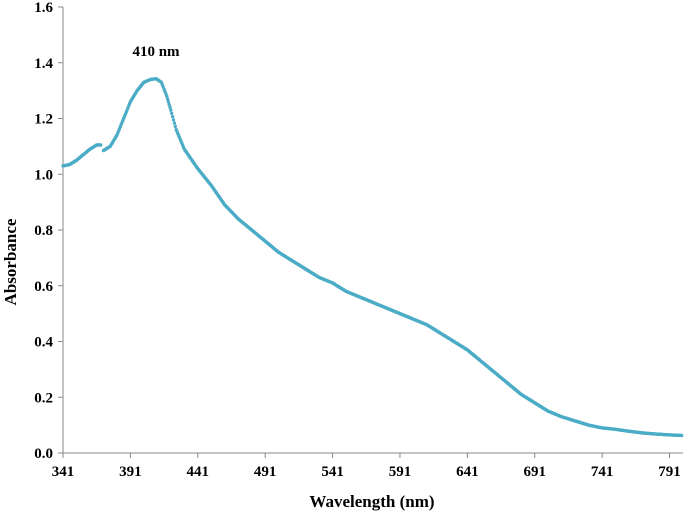 The width and height of the screenshot is (685, 517). What do you see at coordinates (669, 472) in the screenshot?
I see `x-tick-label: 791` at bounding box center [669, 472].